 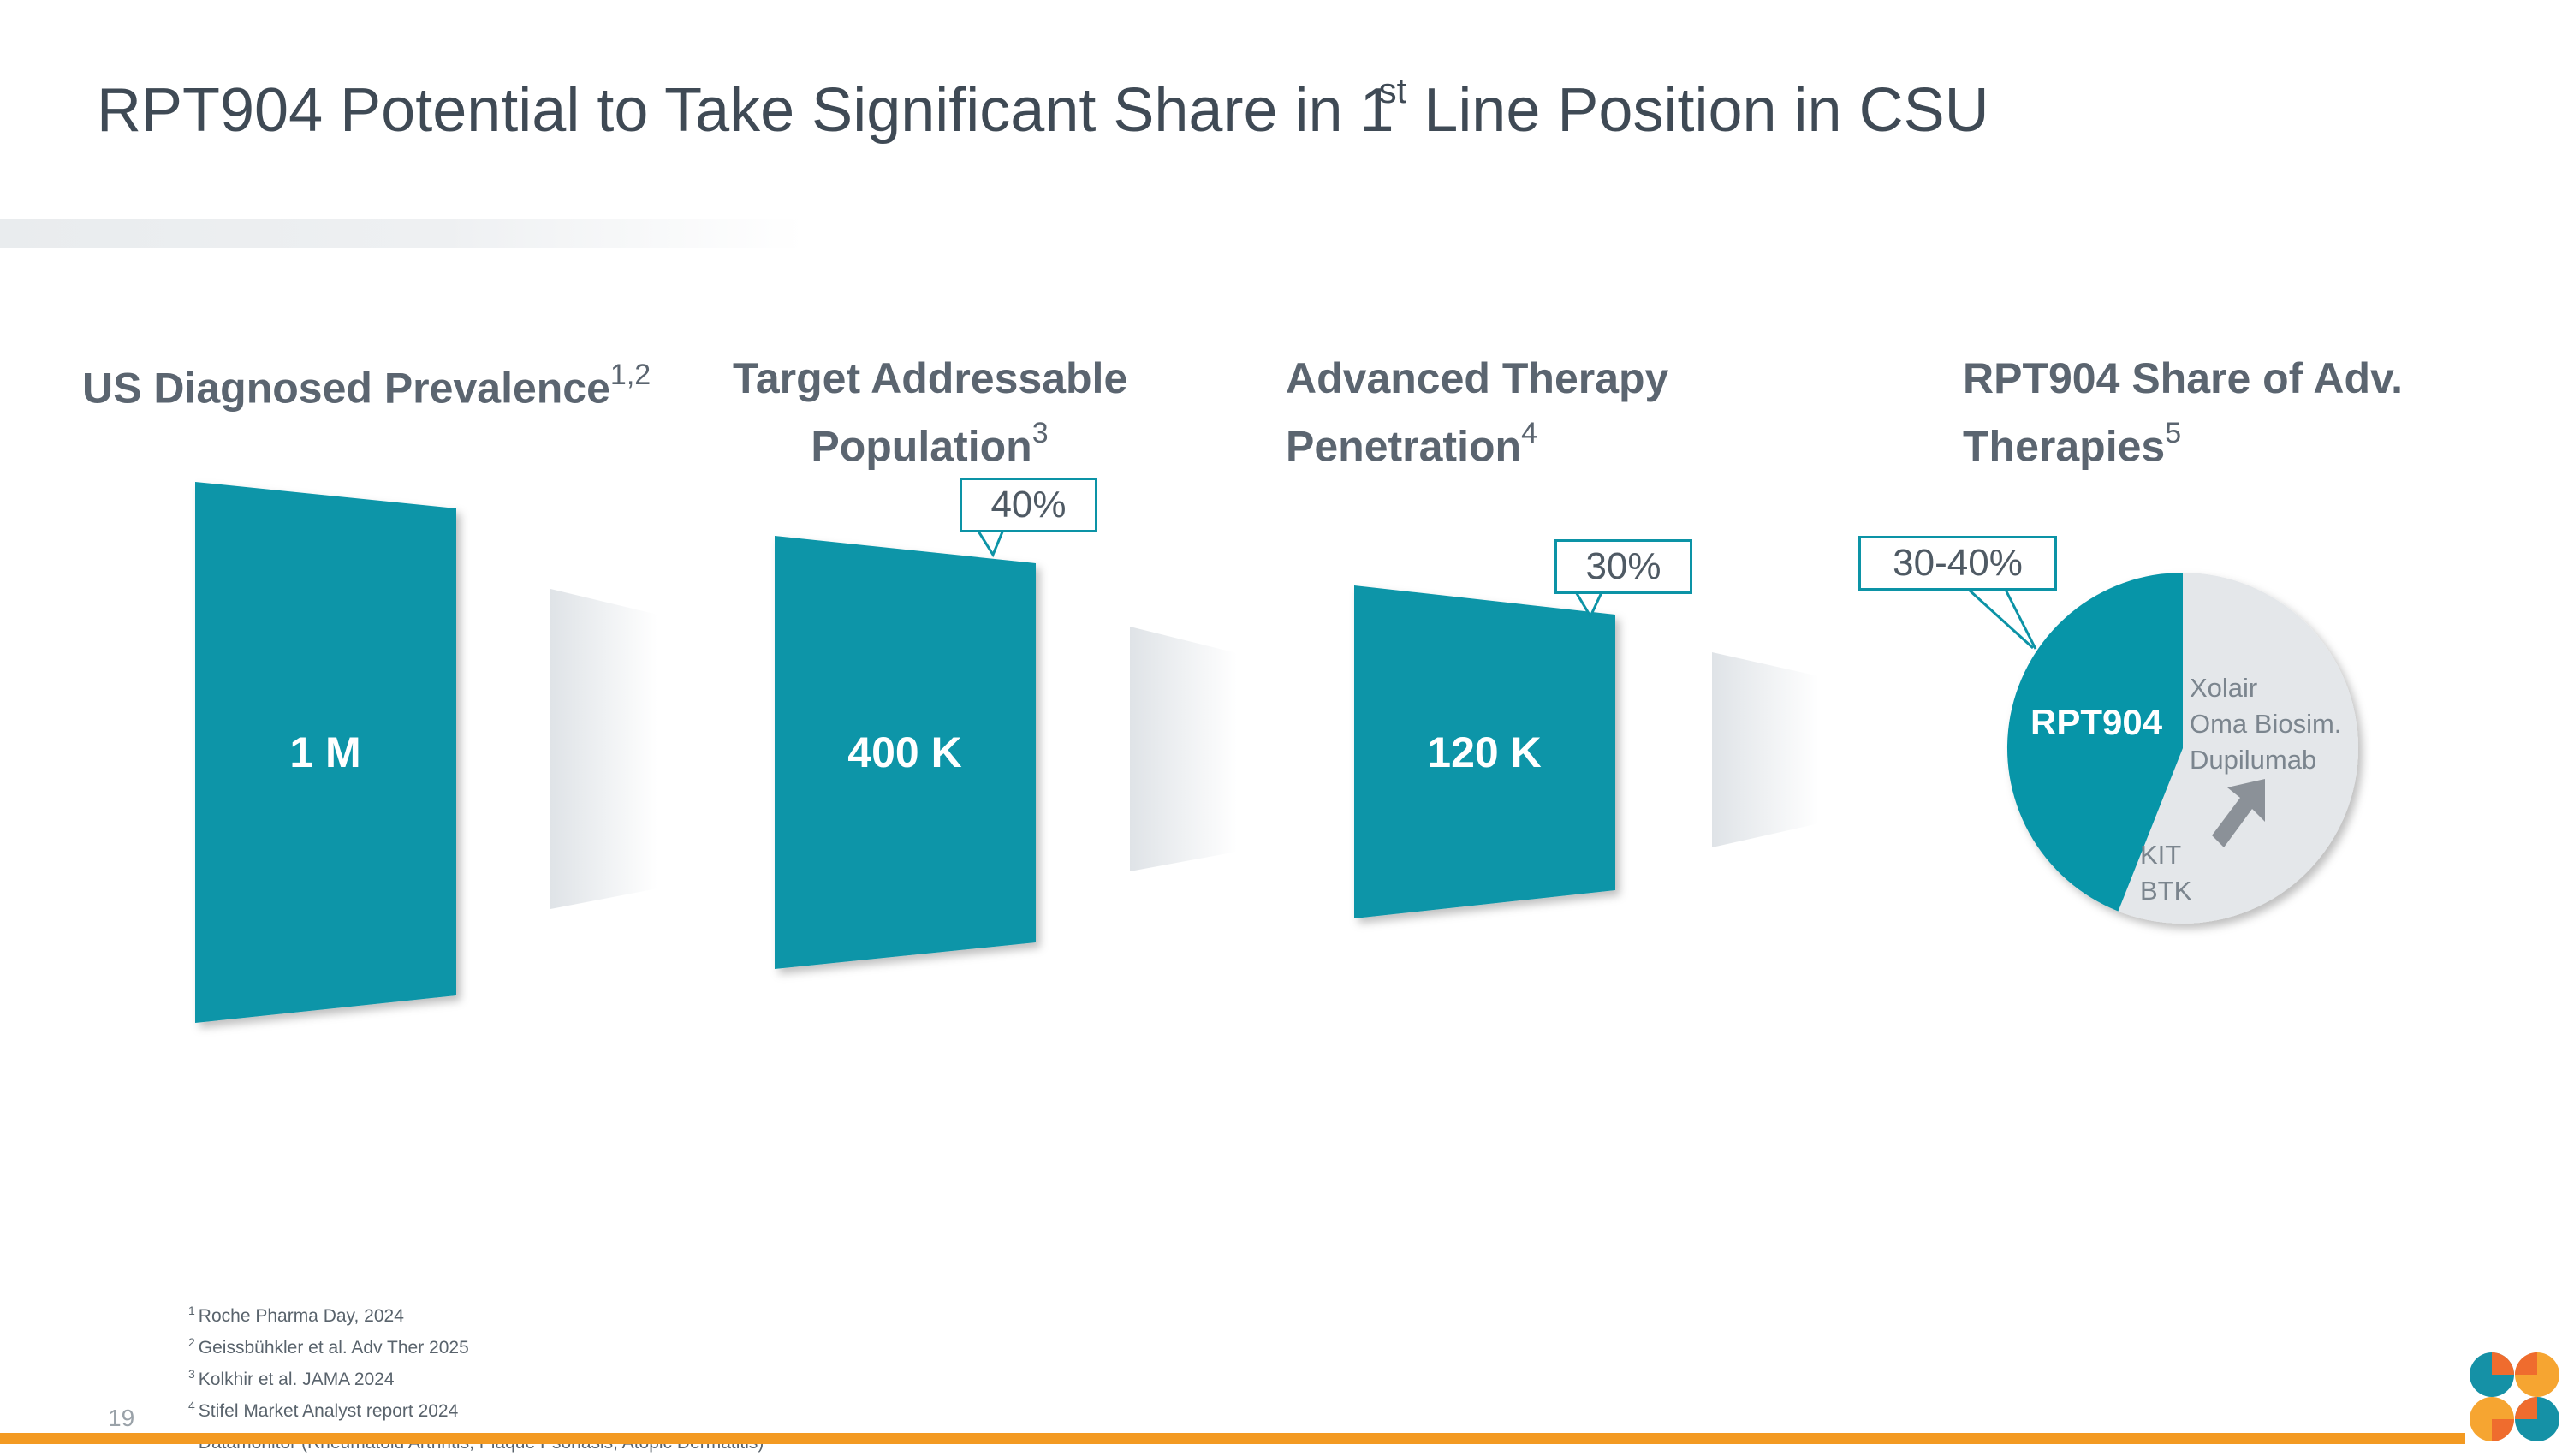 What do you see at coordinates (1040, 433) in the screenshot?
I see `heading-sup: 3` at bounding box center [1040, 433].